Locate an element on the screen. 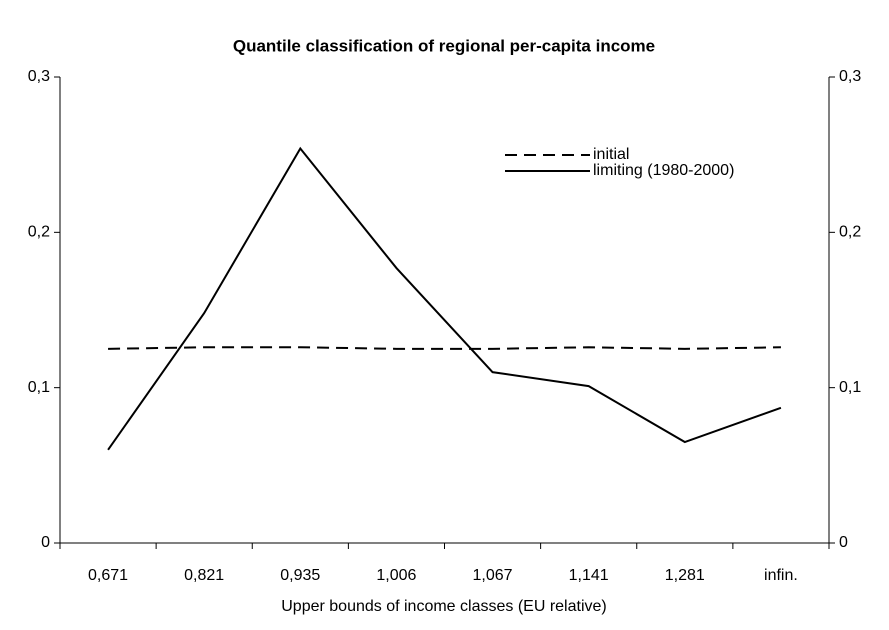  x-tick-label: 1,281 is located at coordinates (685, 575).